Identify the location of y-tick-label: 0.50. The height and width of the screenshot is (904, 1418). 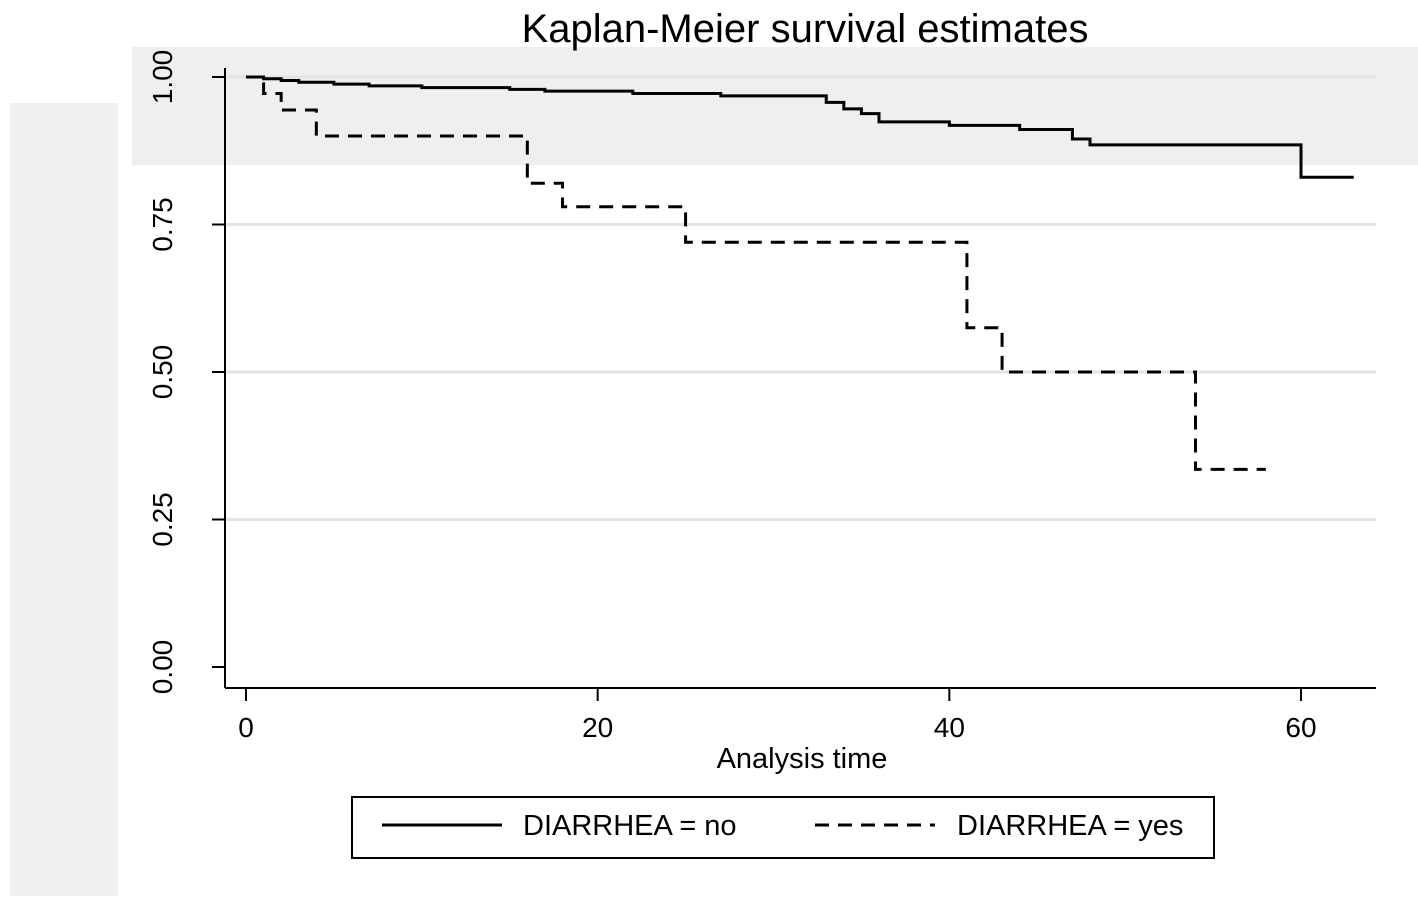
(162, 372).